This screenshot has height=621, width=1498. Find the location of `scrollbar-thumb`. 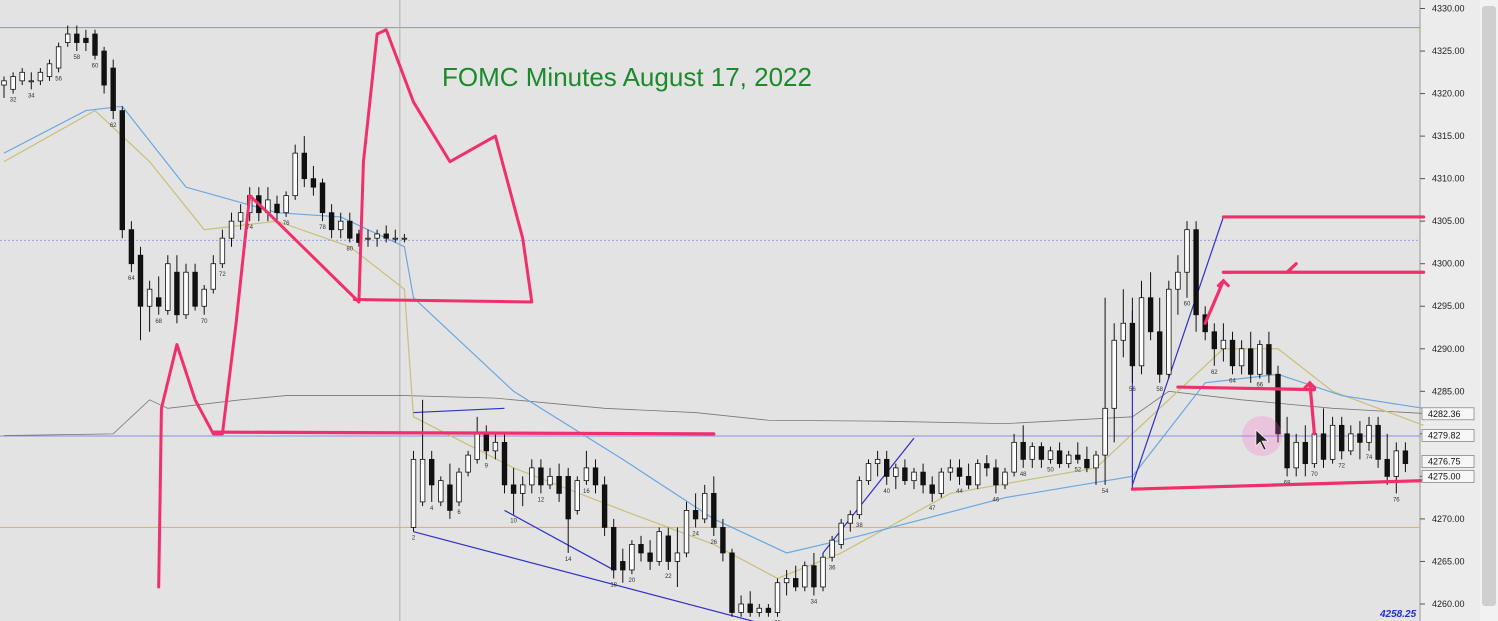

scrollbar-thumb is located at coordinates (1489, 306).